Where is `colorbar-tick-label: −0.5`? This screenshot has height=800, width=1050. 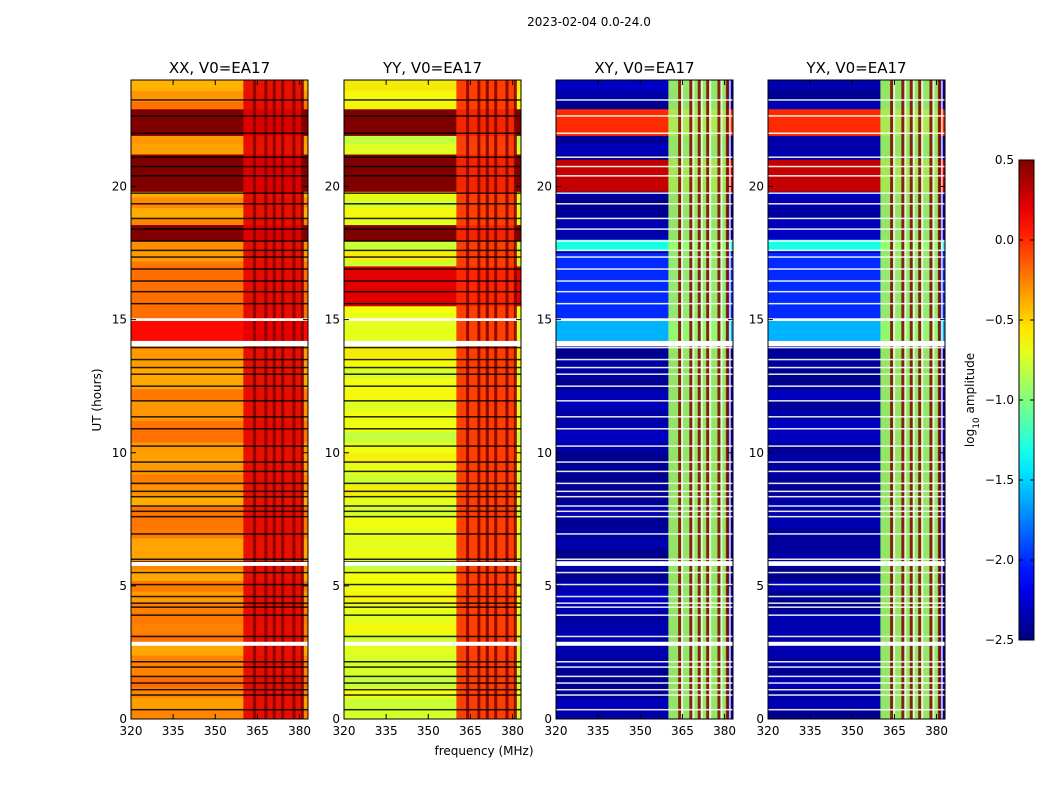
colorbar-tick-label: −0.5 is located at coordinates (999, 320).